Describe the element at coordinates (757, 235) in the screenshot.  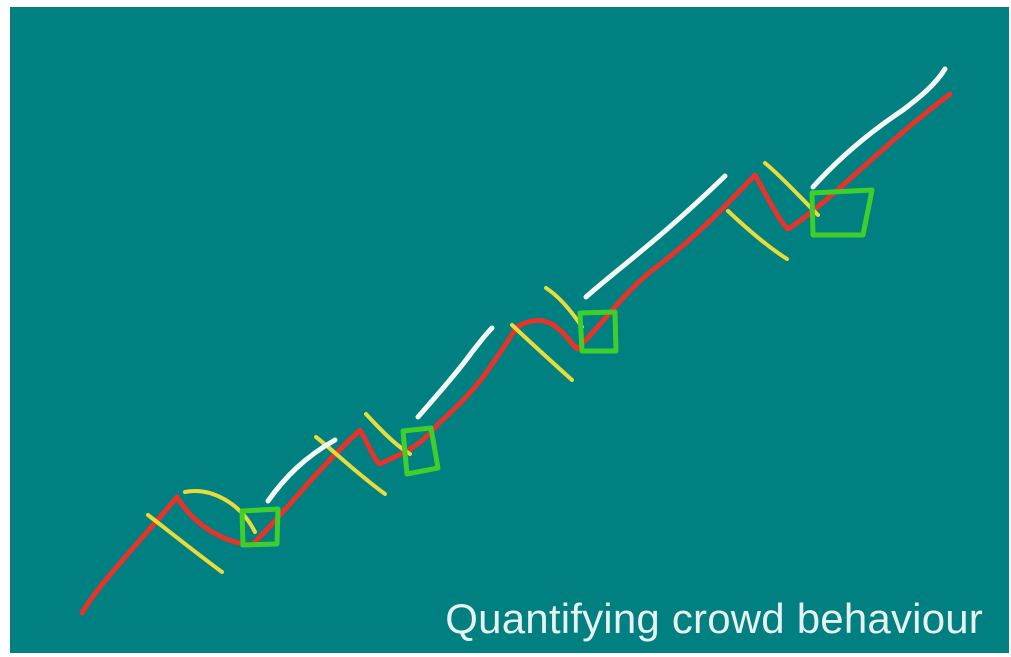
I see `reaction-stroke-4a` at that location.